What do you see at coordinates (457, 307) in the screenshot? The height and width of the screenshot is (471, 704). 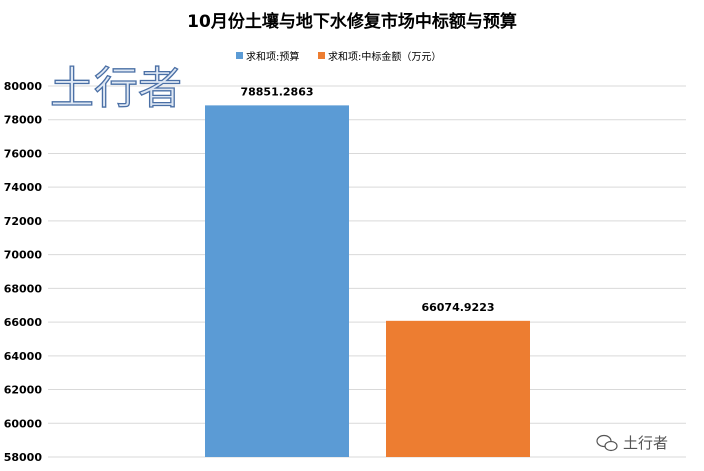 I see `data-label: 66074.9223` at bounding box center [457, 307].